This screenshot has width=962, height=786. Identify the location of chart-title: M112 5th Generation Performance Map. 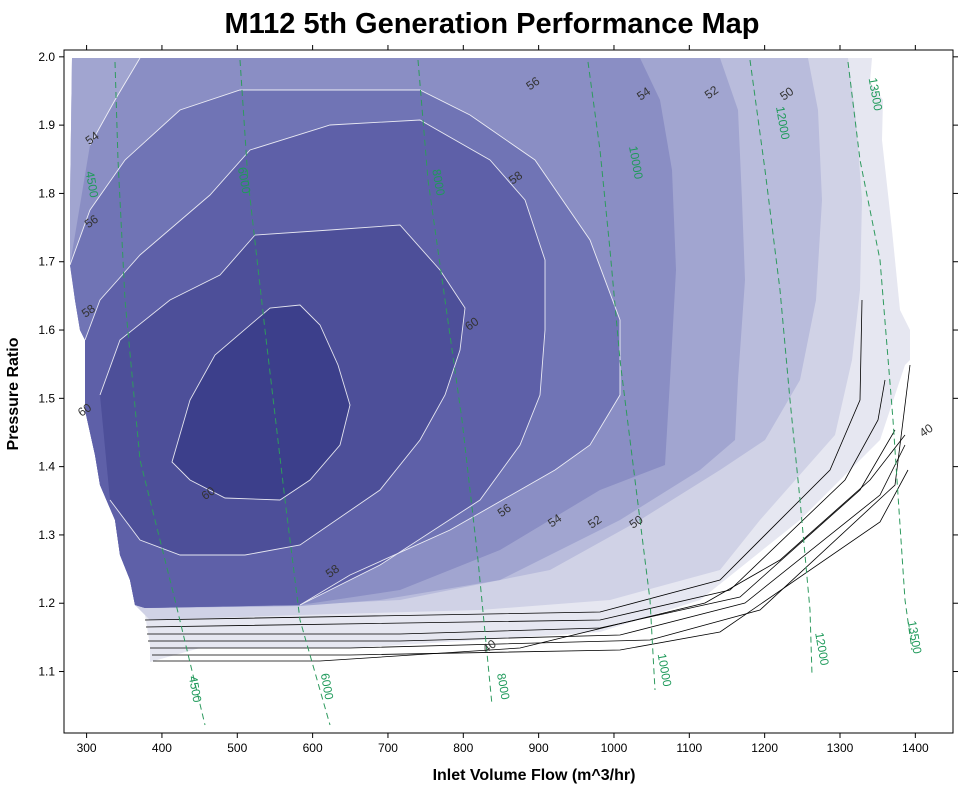
(491, 24).